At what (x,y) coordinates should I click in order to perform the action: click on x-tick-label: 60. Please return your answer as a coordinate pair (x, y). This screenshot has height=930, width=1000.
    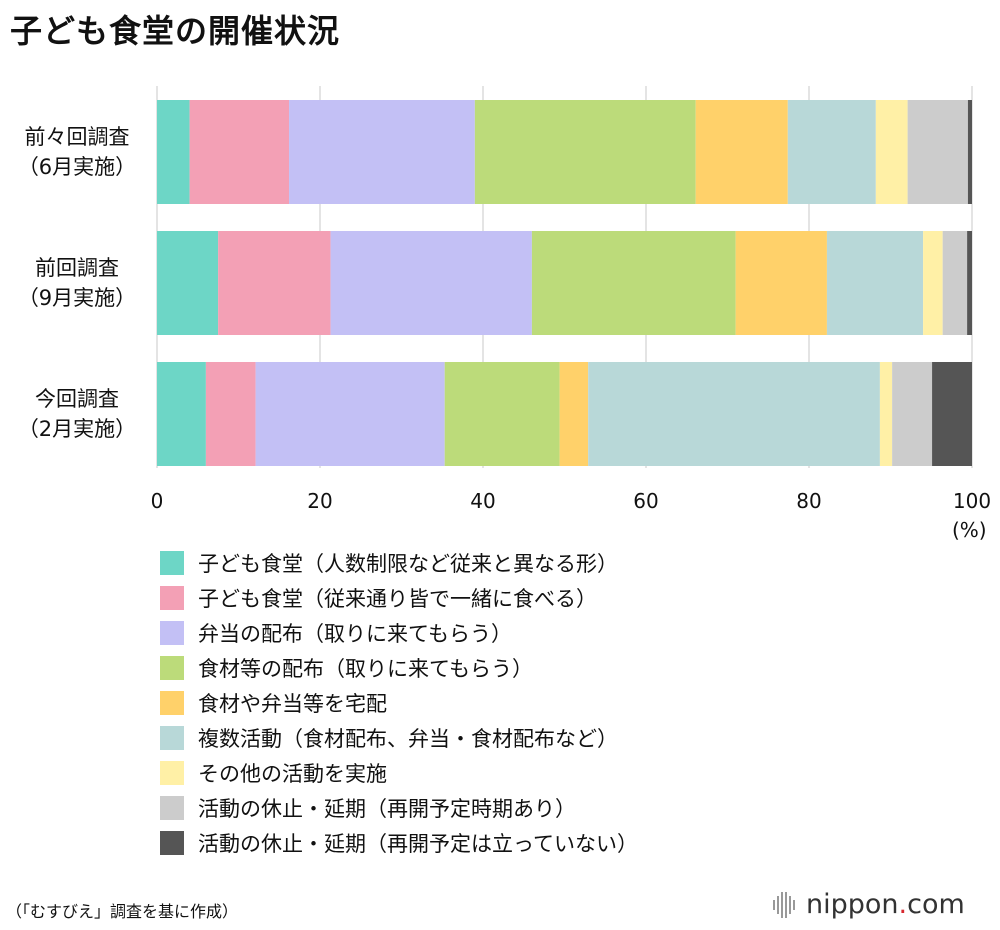
    Looking at the image, I should click on (645, 501).